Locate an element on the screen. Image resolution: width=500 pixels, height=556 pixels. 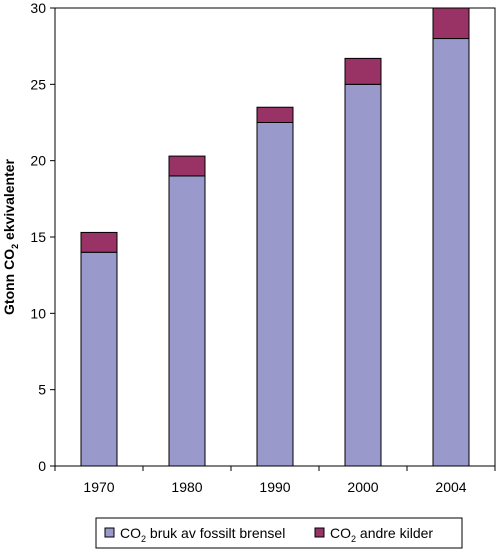
legend-label-other: CO2 andre kilder is located at coordinates (381, 534).